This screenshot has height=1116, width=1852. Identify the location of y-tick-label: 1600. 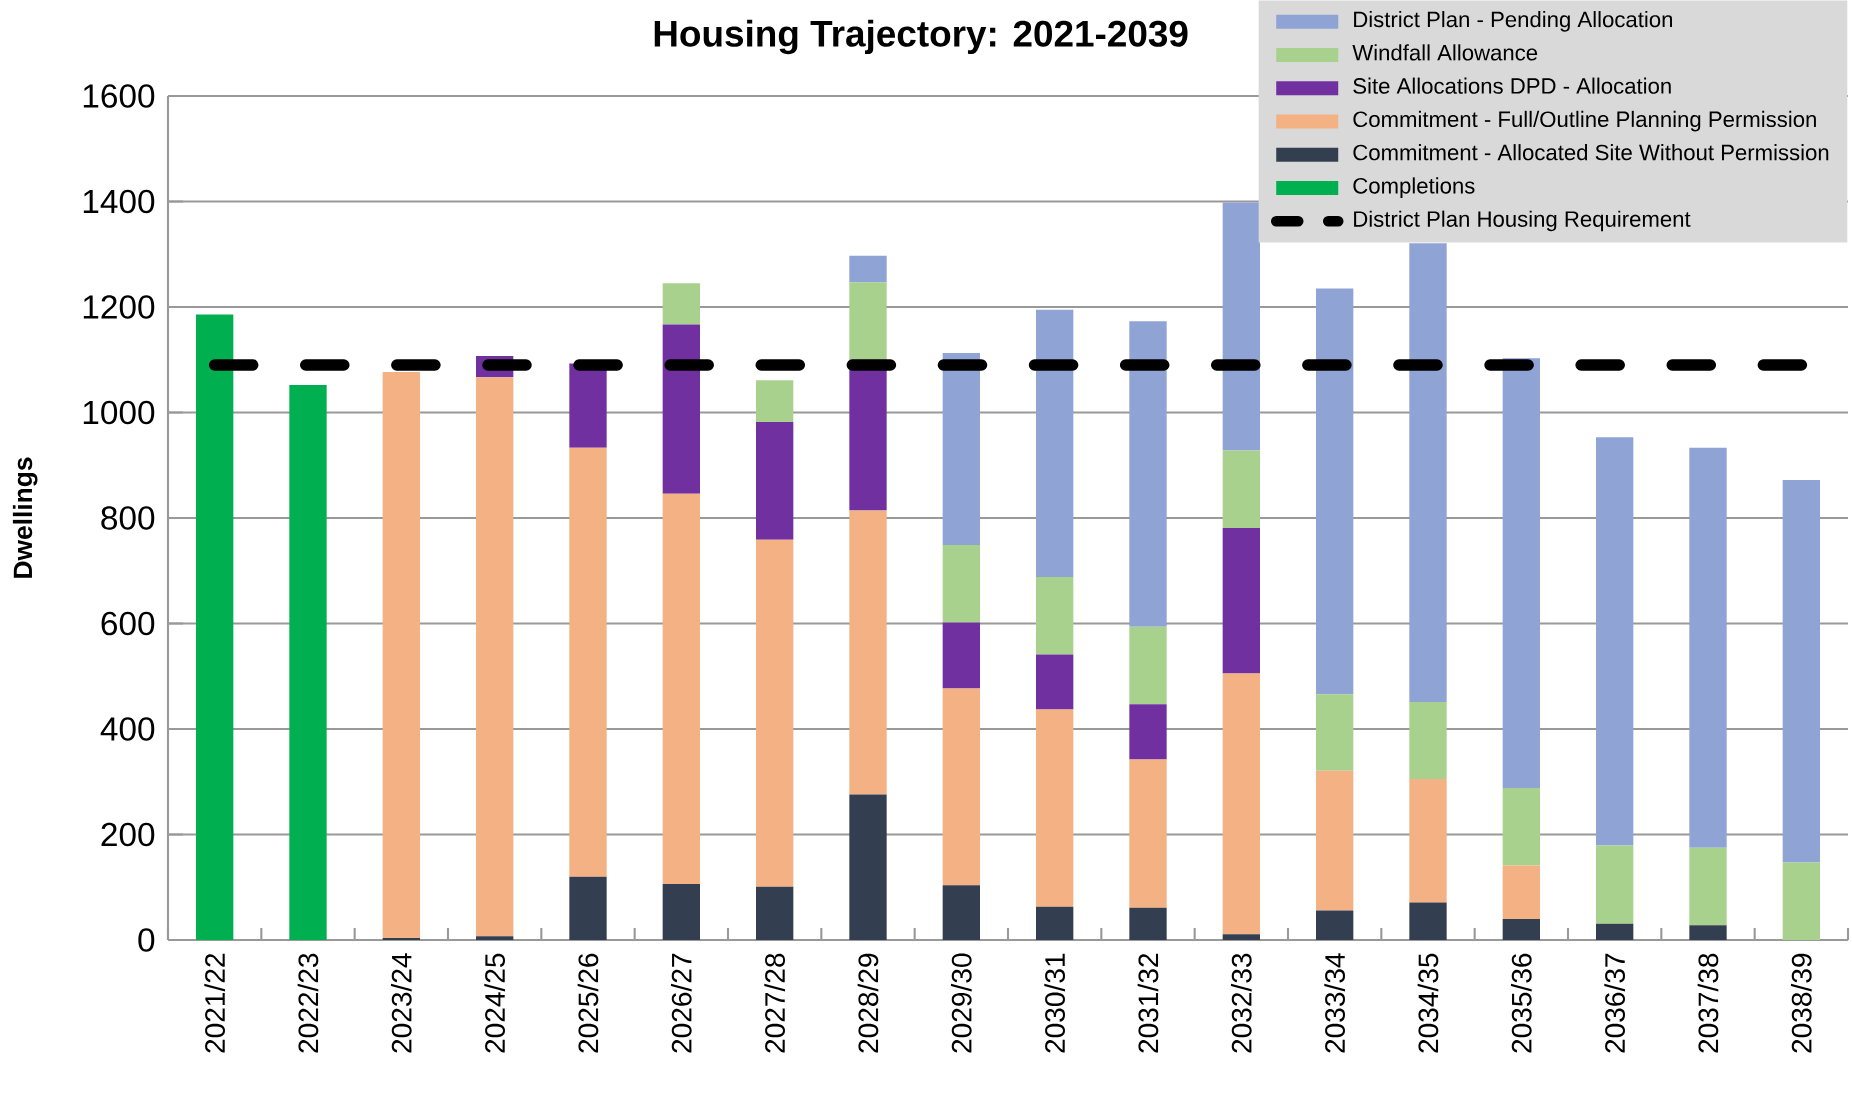
(119, 96).